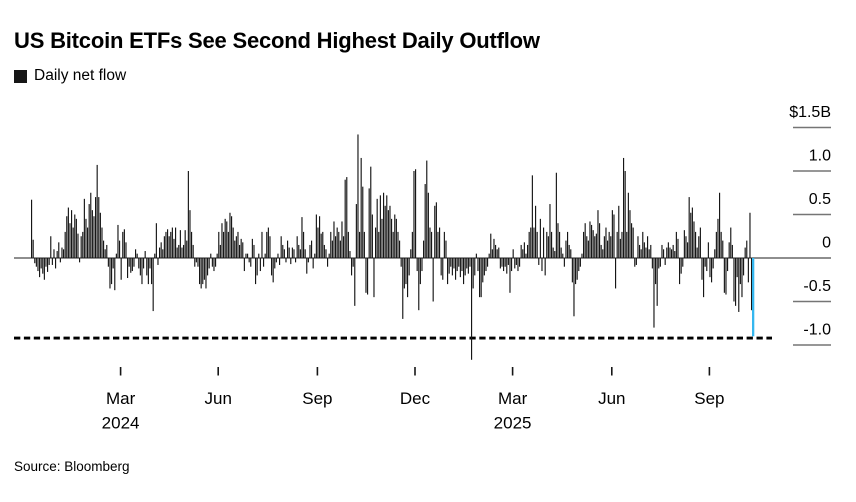 The image size is (856, 502). I want to click on legend-swatch, so click(20, 76).